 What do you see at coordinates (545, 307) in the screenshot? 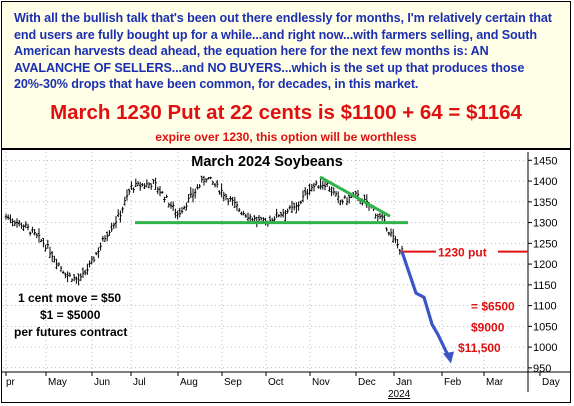
I see `y-tick-label: 1100` at bounding box center [545, 307].